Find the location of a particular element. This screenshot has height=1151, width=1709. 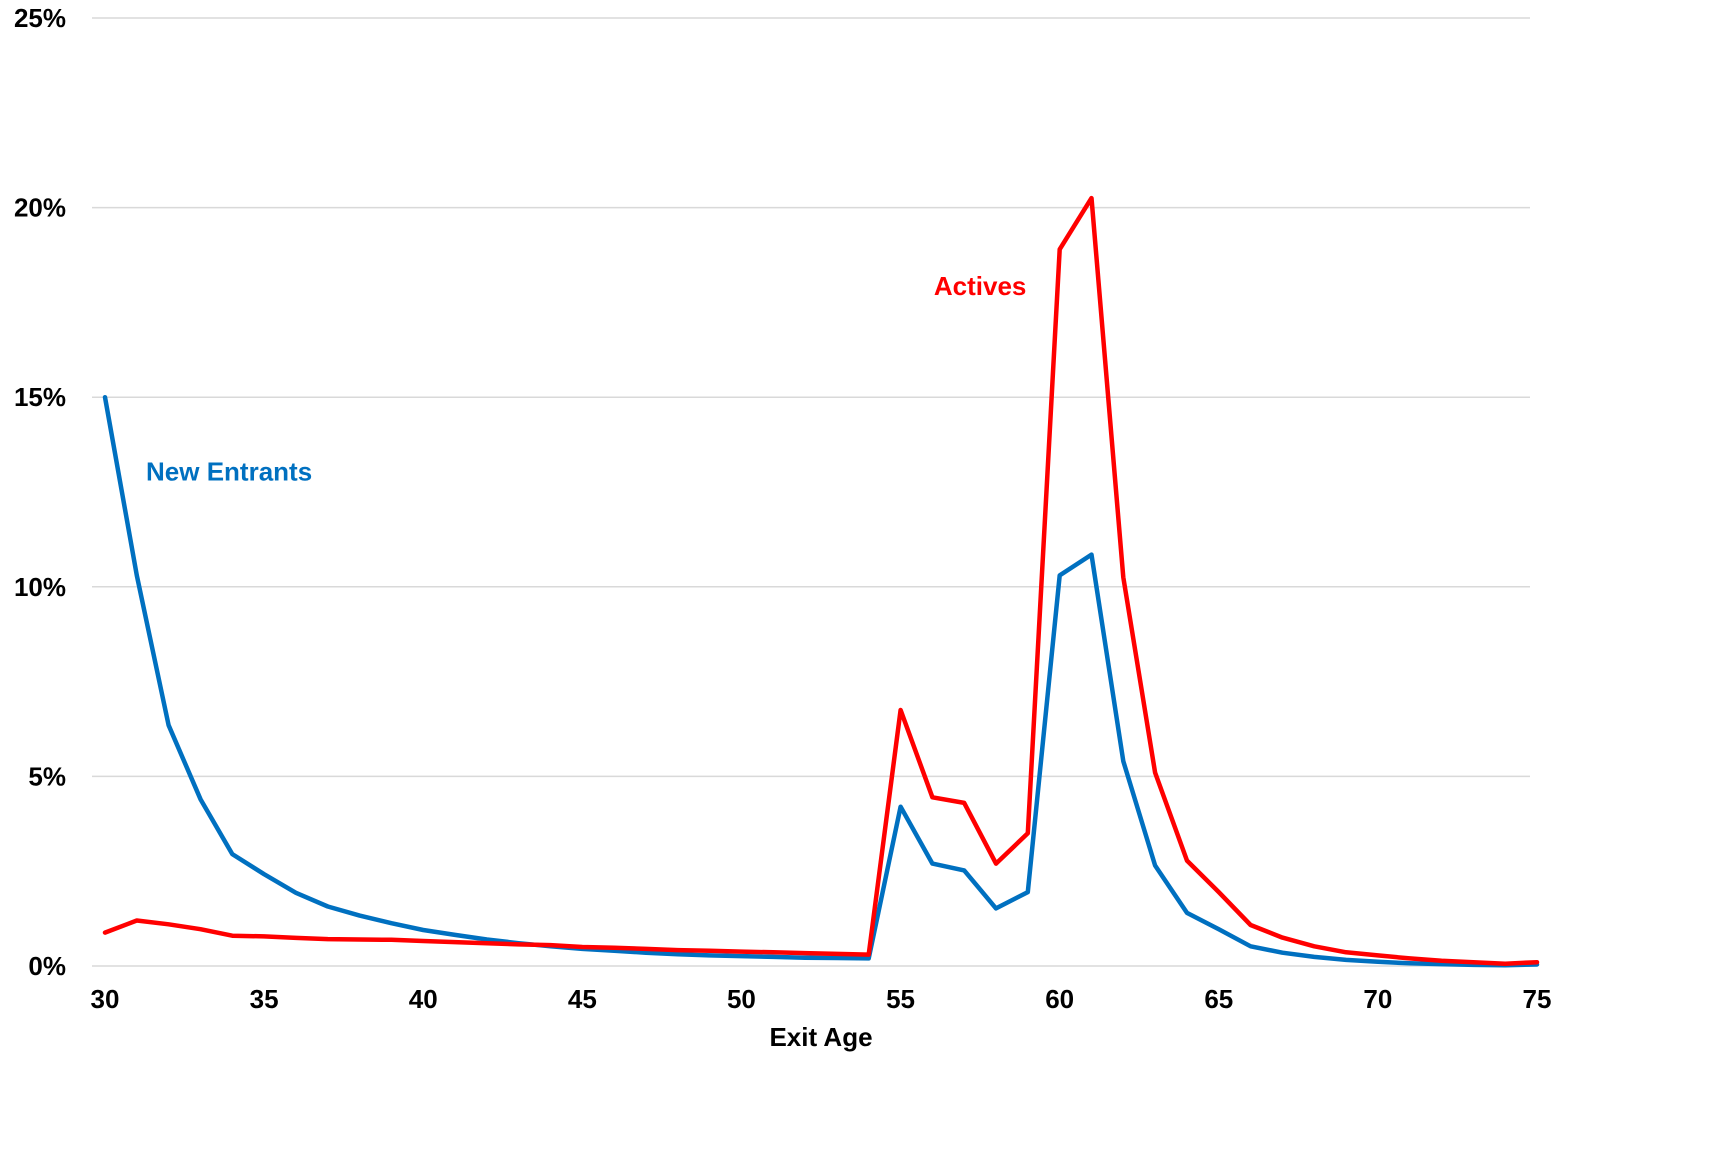

series-label-new-entrants: New Entrants is located at coordinates (229, 472).